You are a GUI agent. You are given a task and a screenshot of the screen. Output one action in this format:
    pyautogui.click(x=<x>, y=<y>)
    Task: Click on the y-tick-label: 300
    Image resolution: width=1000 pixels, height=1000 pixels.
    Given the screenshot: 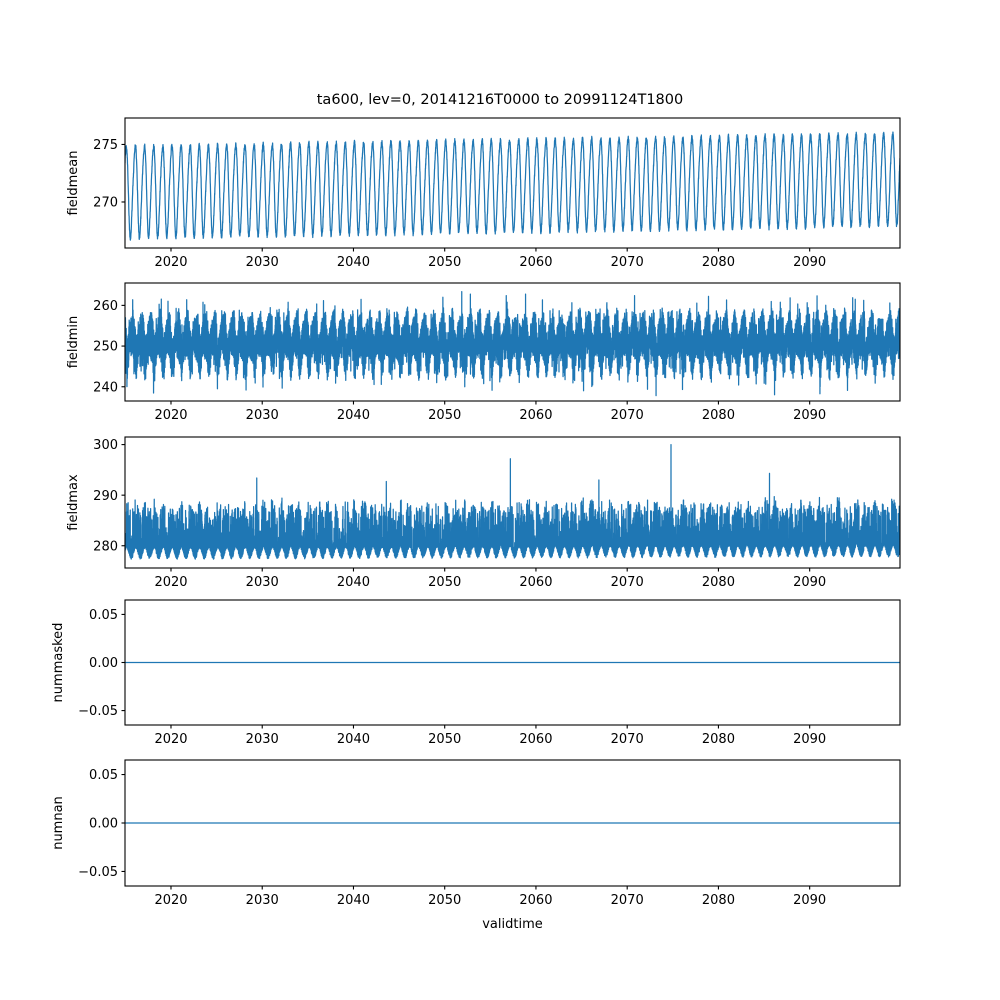 What is the action you would take?
    pyautogui.click(x=105, y=445)
    